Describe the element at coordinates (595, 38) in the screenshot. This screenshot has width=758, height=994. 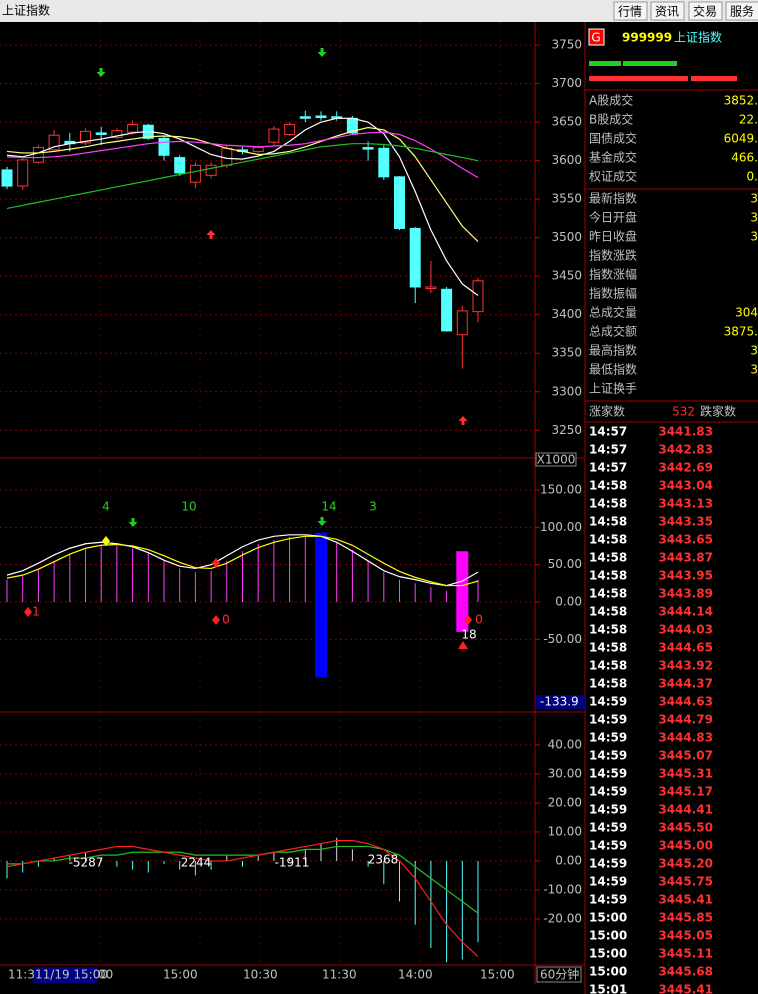
I see `badge-label: G` at that location.